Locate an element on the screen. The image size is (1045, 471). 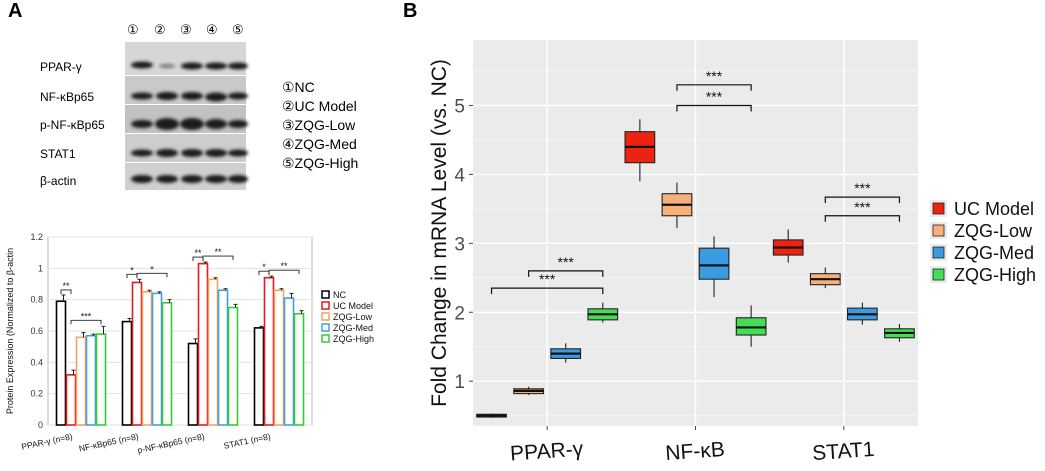
box is located at coordinates (714, 263).